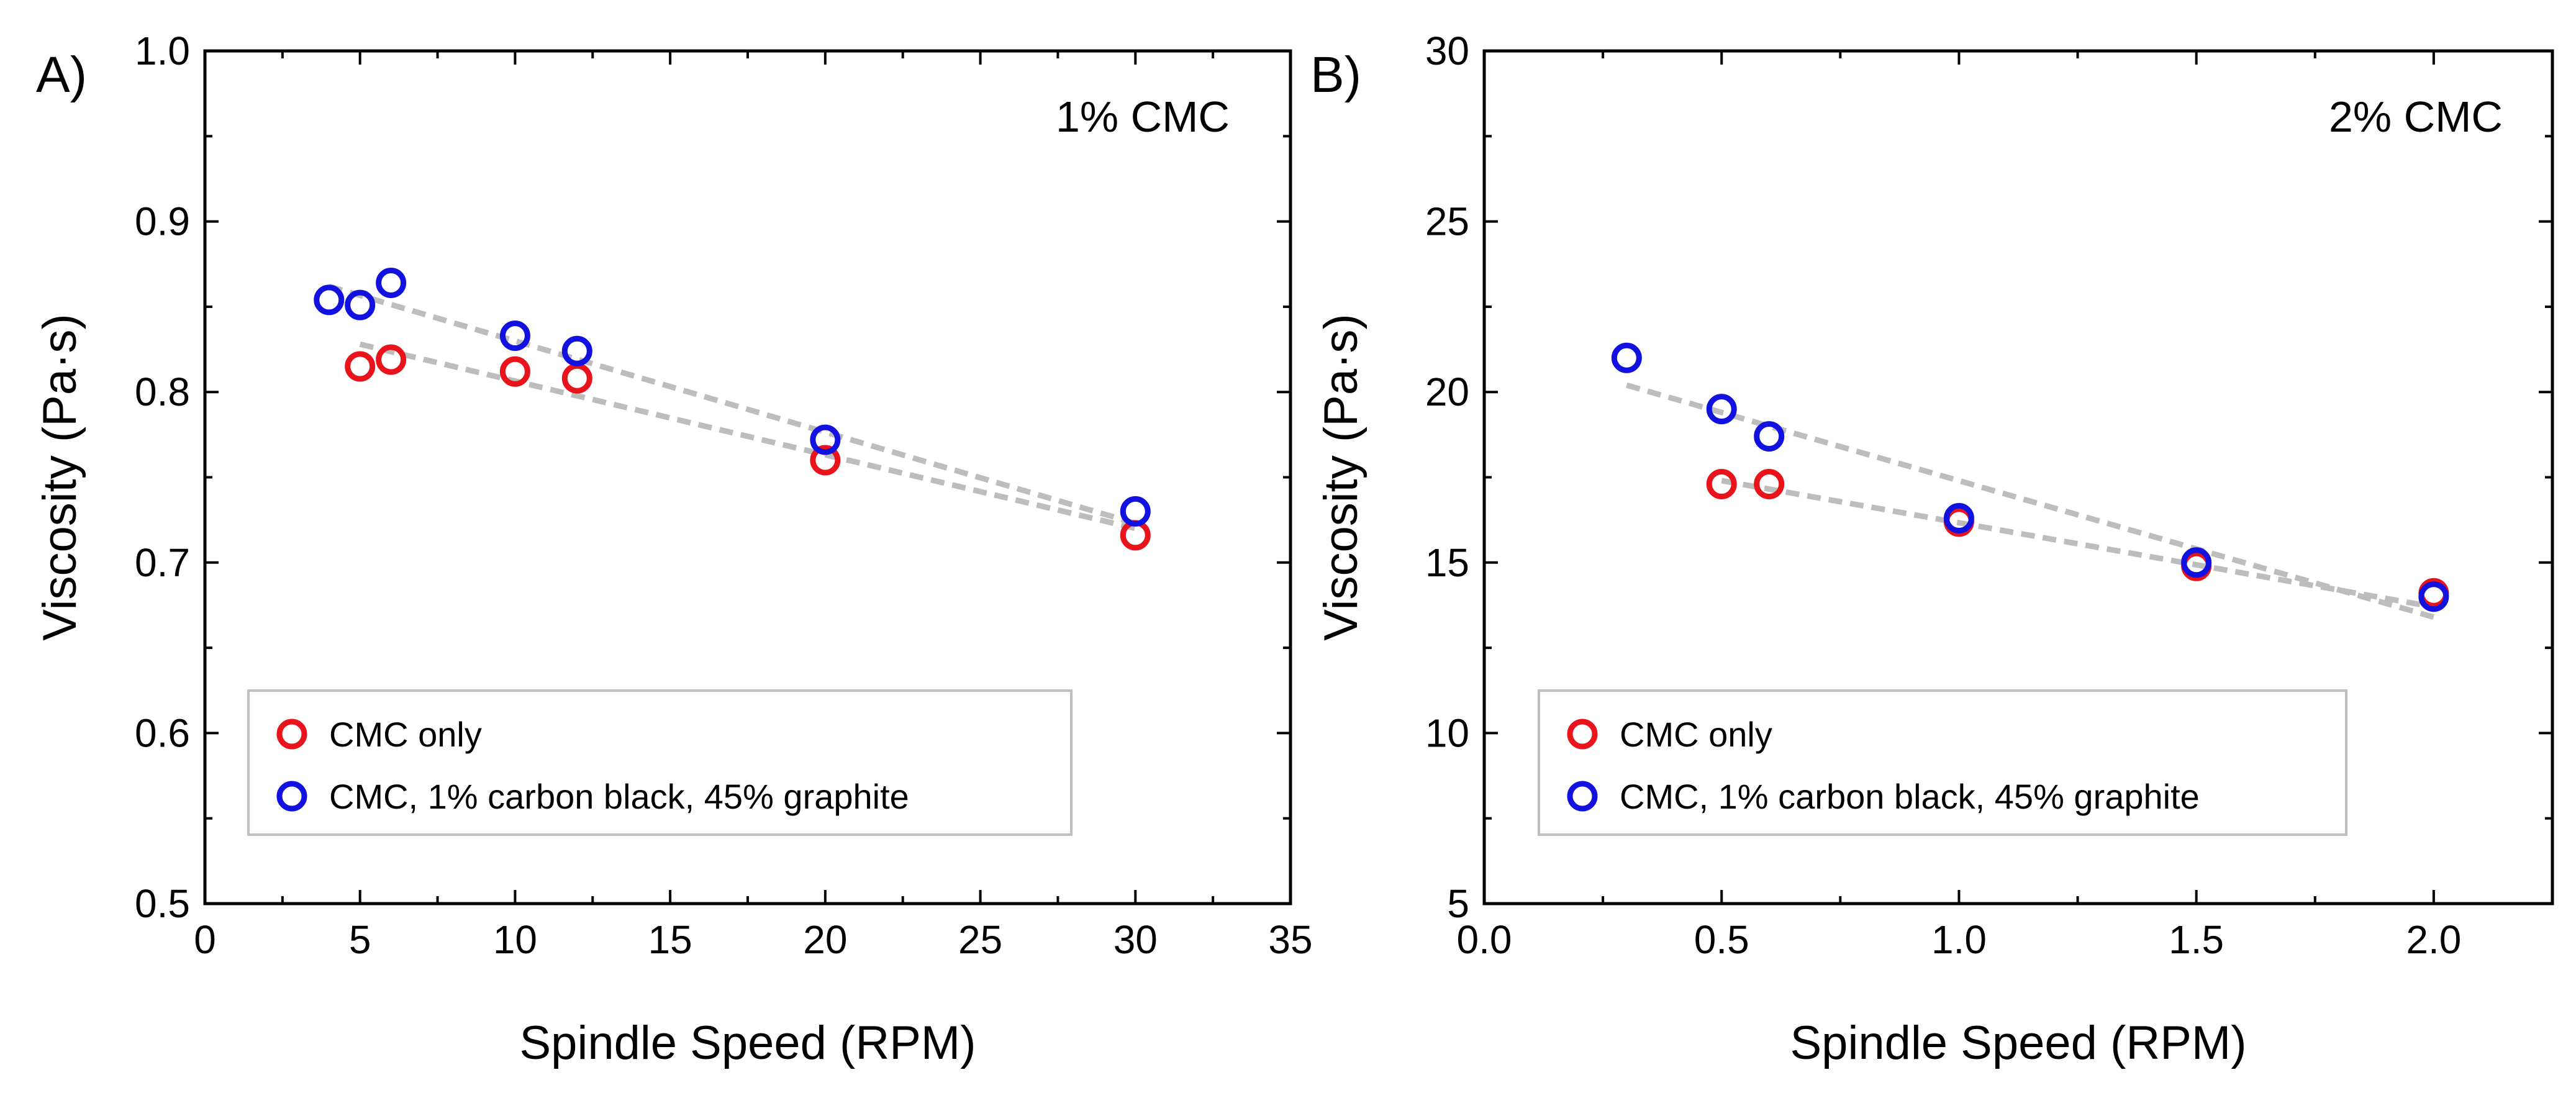 This screenshot has height=1098, width=2576. Describe the element at coordinates (1447, 732) in the screenshot. I see `y-tick-label: 10` at that location.